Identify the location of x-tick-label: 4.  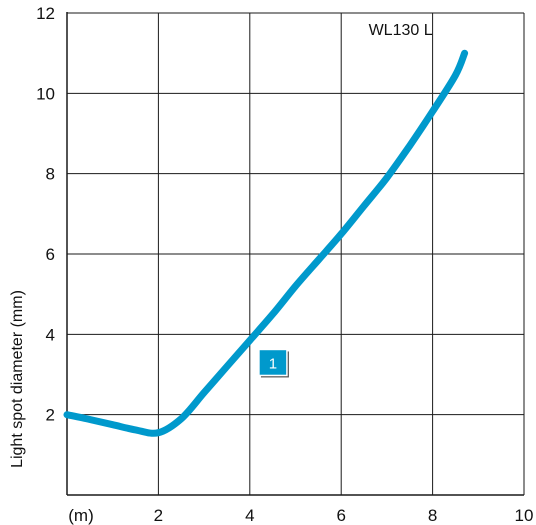
(249, 515).